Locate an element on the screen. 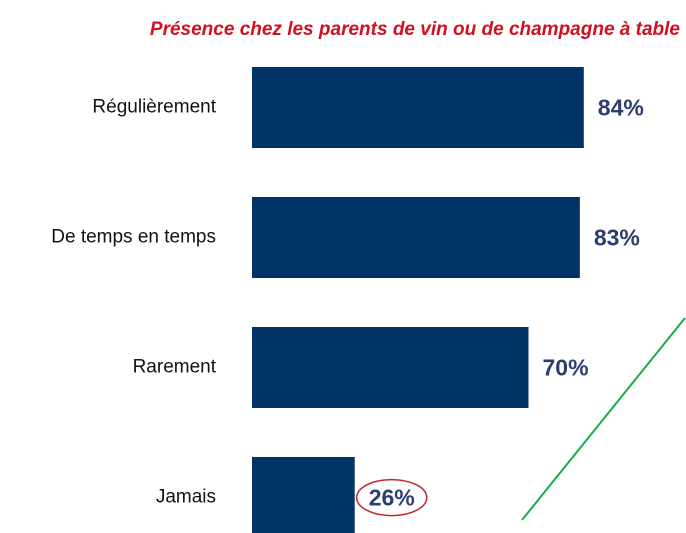 This screenshot has height=533, width=686. category-label: Rarement is located at coordinates (175, 367).